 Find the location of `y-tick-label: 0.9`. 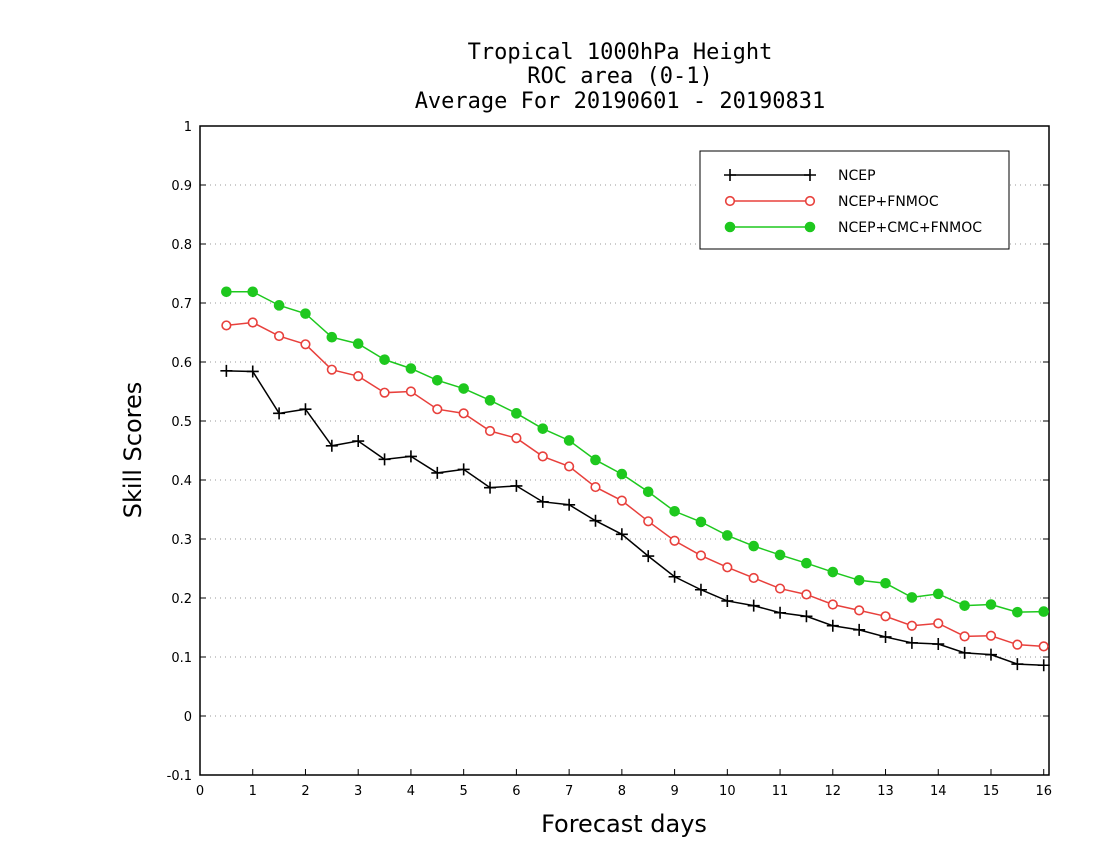

y-tick-label: 0.9 is located at coordinates (181, 186).